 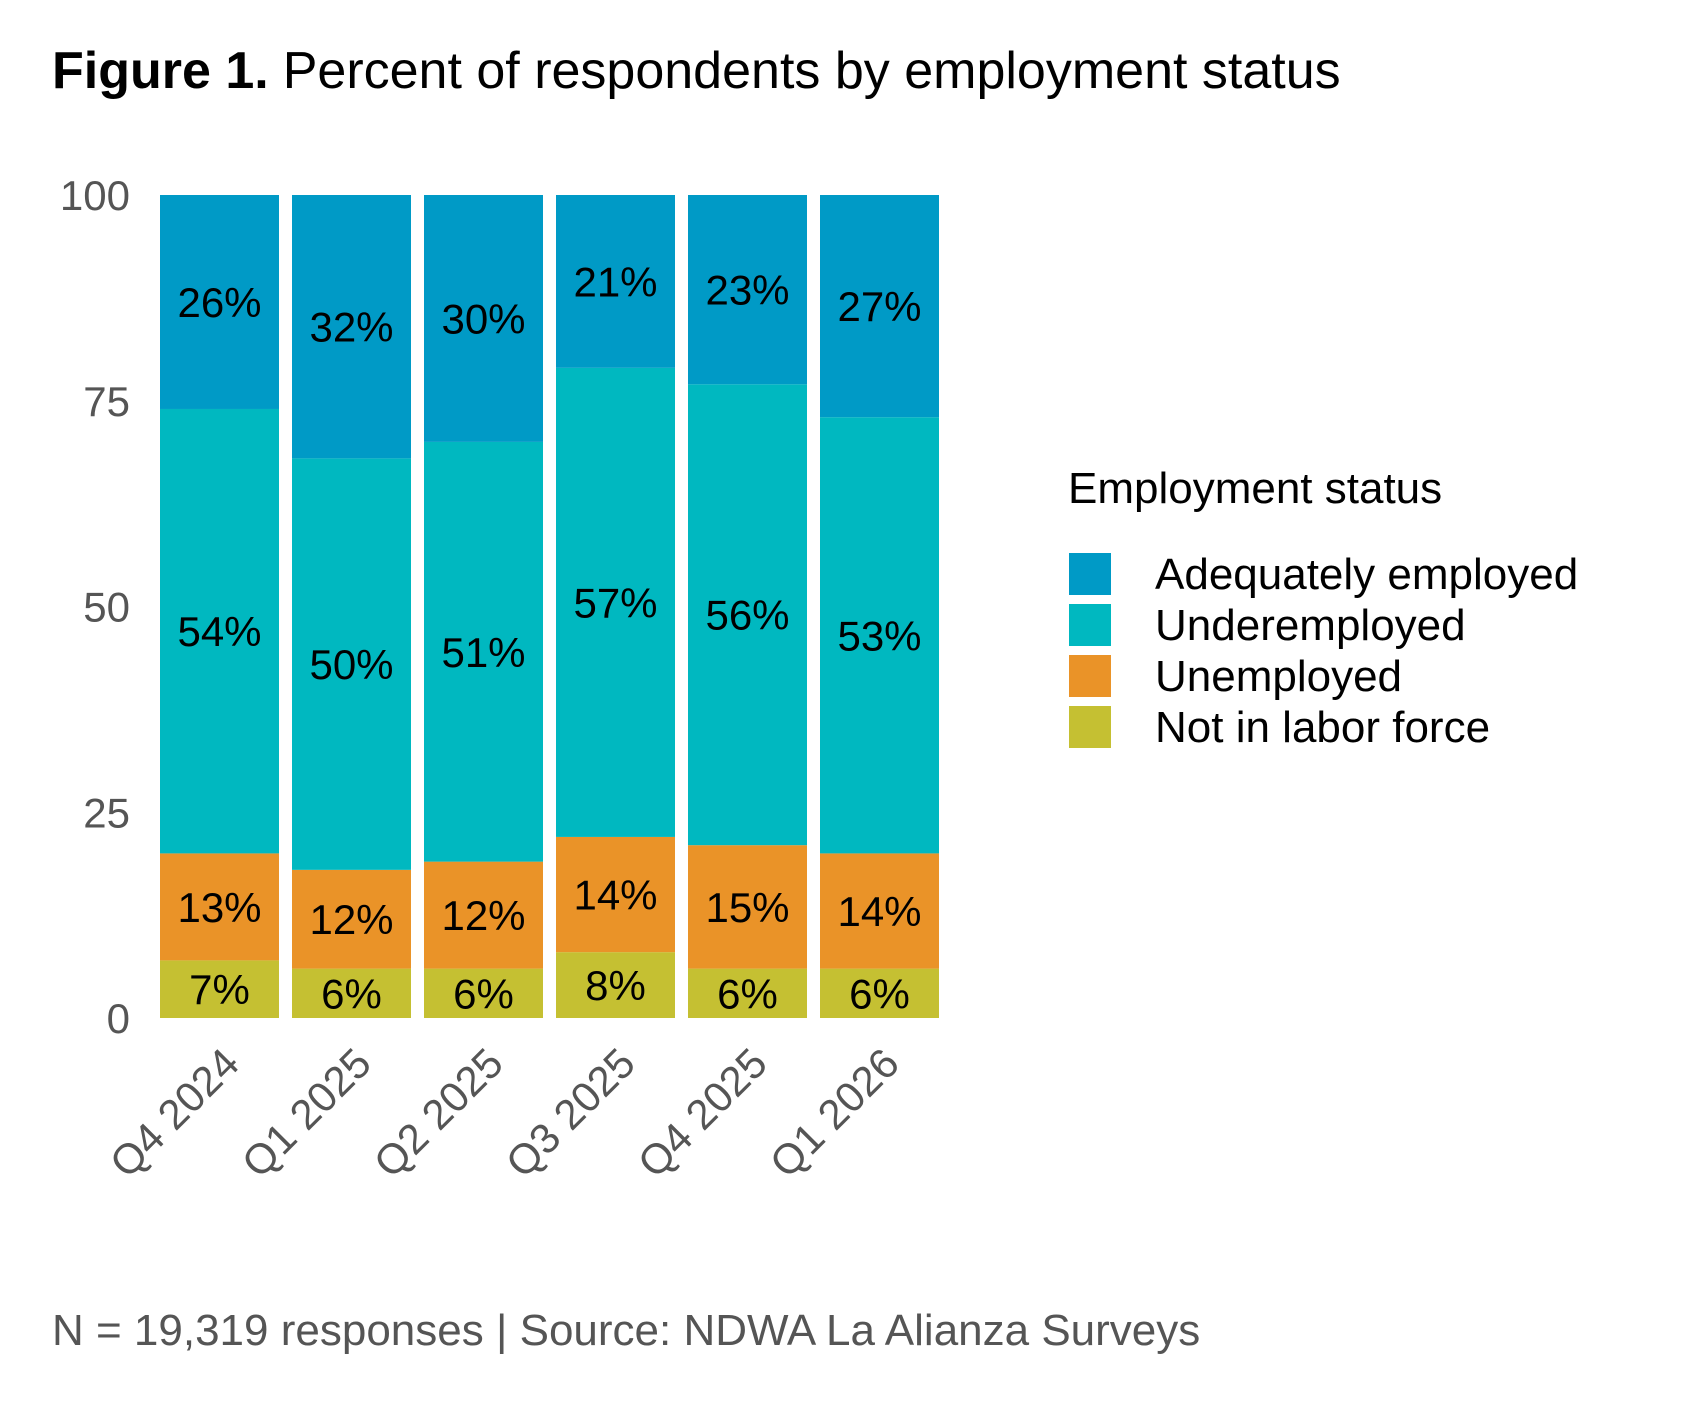 I want to click on y-tick-label: 25, so click(x=106, y=812).